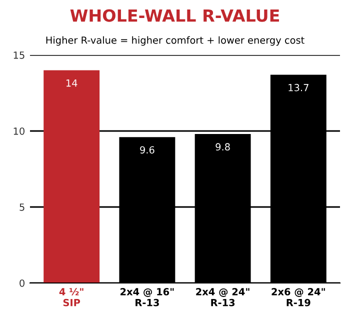  What do you see at coordinates (174, 15) in the screenshot?
I see `chart-title: WHOLE-WALL R-VALUE` at bounding box center [174, 15].